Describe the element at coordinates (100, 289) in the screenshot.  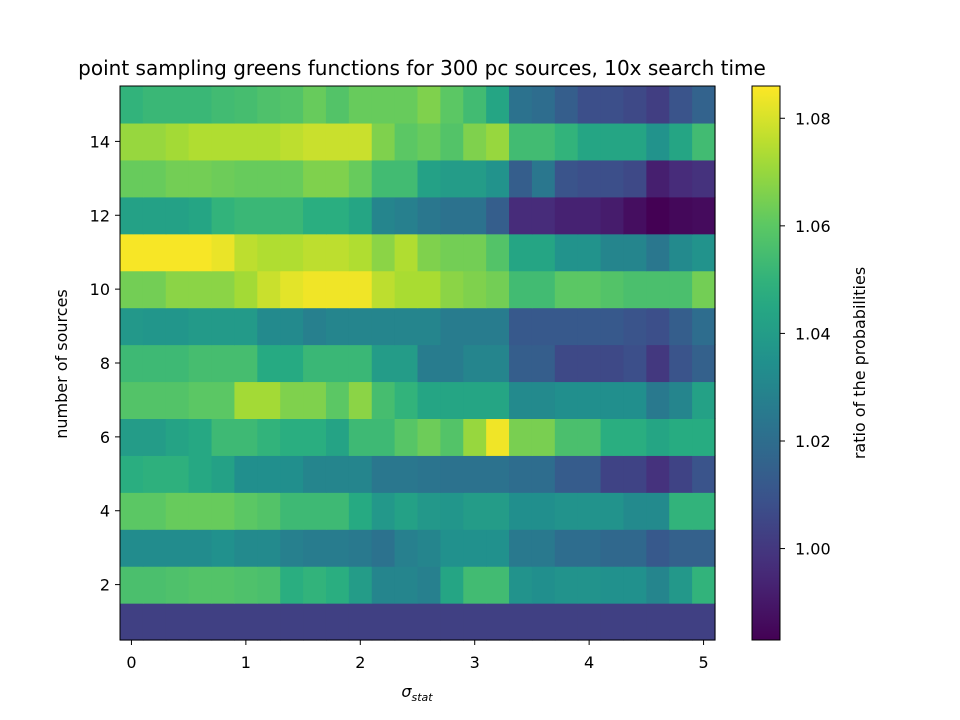
I see `y-tick-label: 10` at that location.